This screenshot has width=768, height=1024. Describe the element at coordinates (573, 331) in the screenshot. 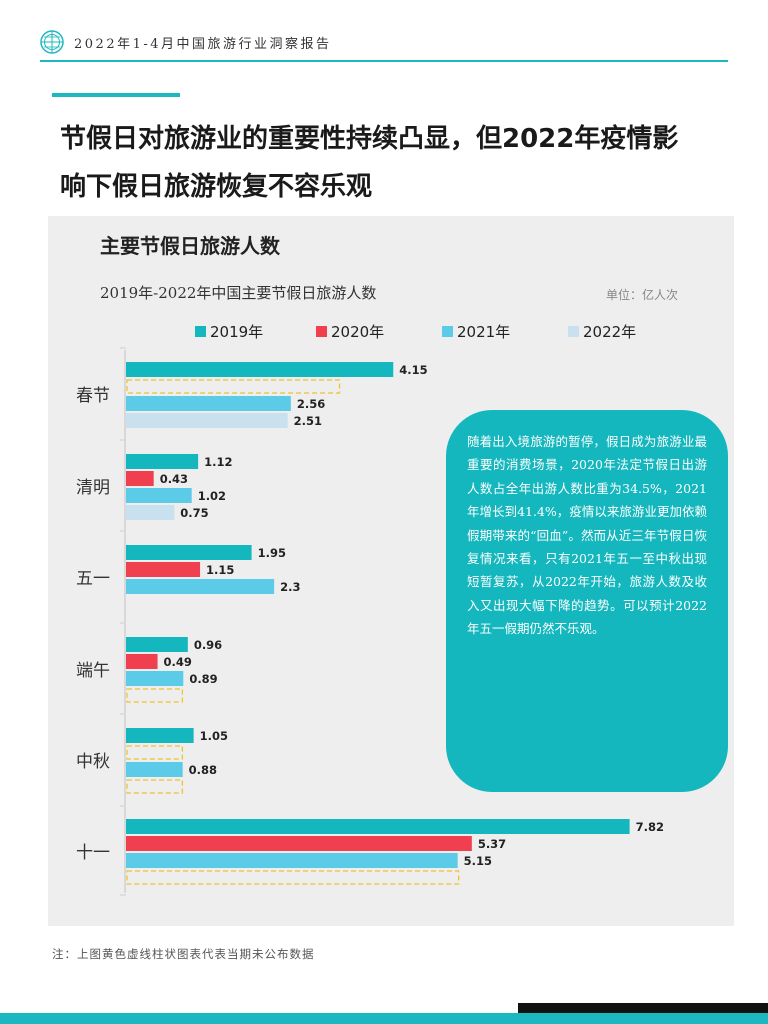

I see `legend-swatch-2022` at that location.